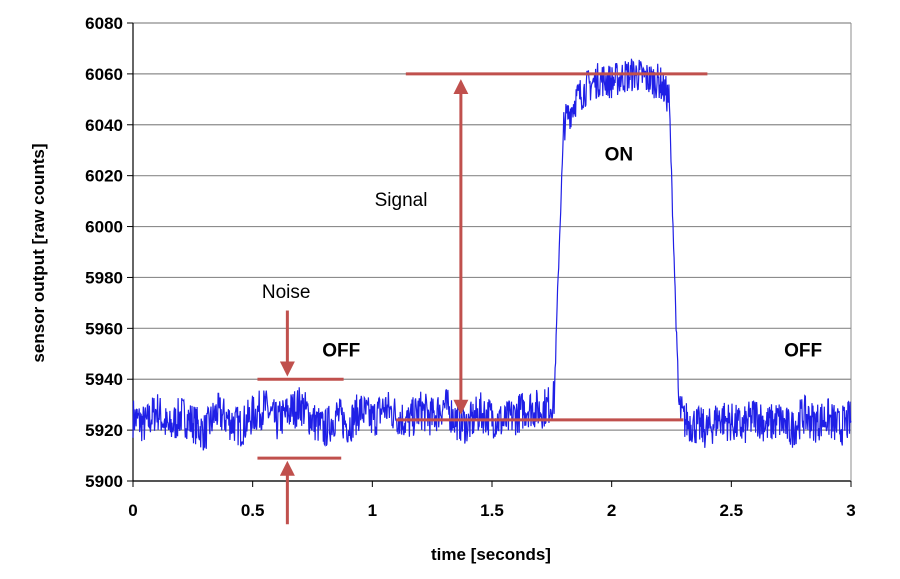 This screenshot has width=900, height=579. I want to click on x-tick-label: 0, so click(132, 510).